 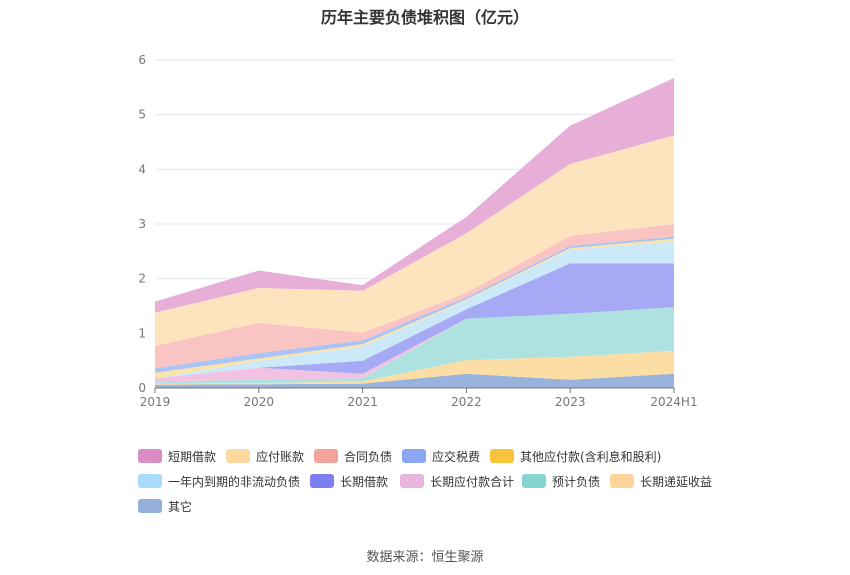 I want to click on legend-item: 长期递延收益, so click(x=661, y=481).